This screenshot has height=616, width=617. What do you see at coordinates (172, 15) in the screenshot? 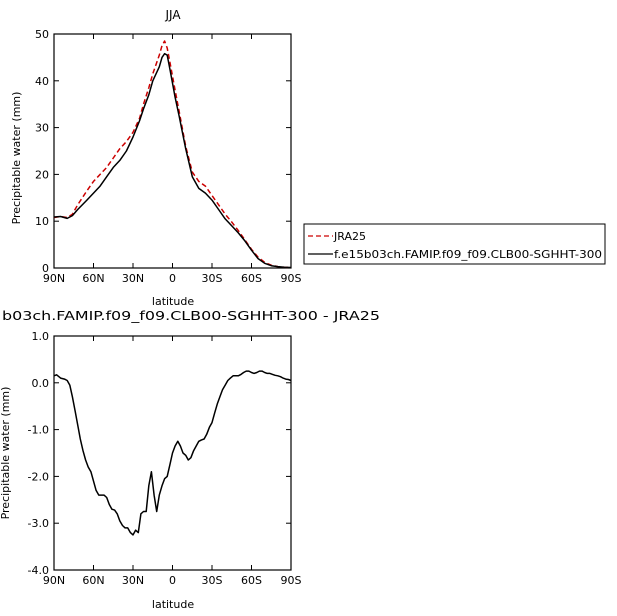
I see `top-chart-title: JJA` at bounding box center [172, 15].